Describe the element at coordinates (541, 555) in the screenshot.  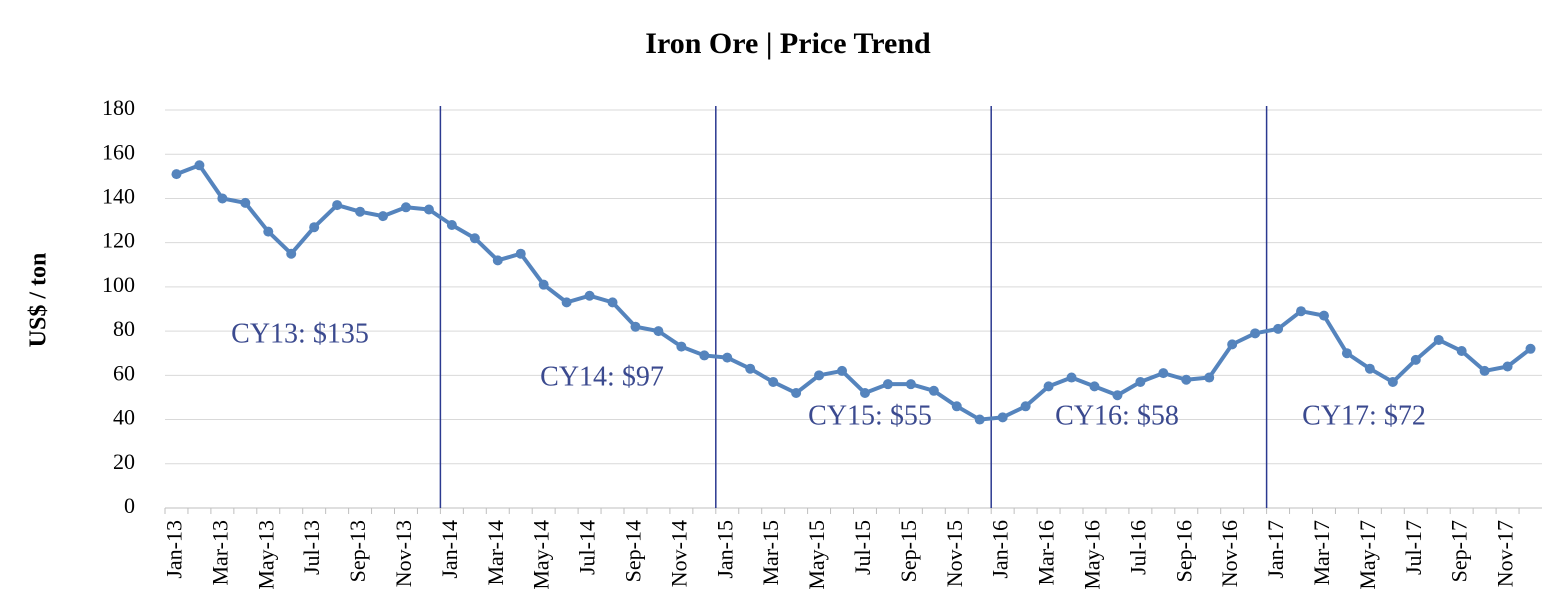
I see `x-tick-label: May-14` at that location.